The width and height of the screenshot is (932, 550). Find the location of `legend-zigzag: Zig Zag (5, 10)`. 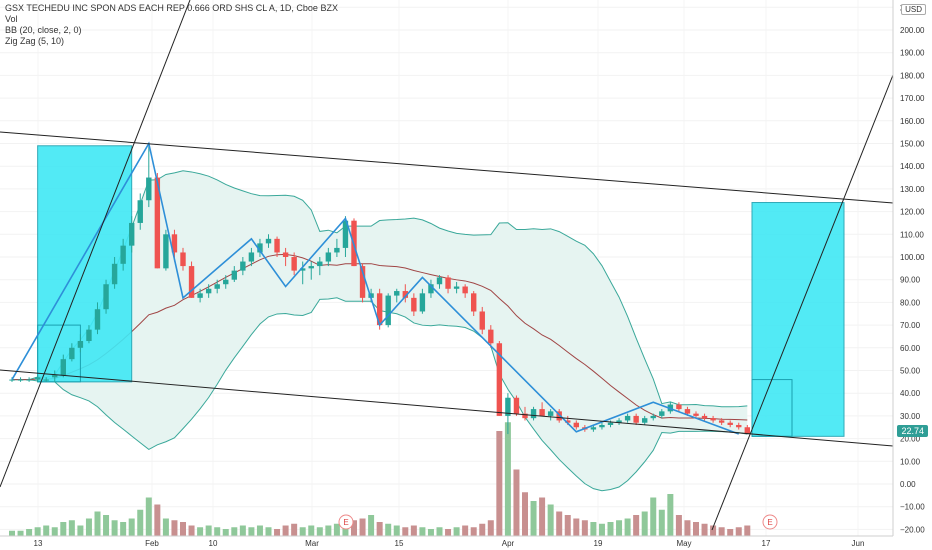

legend-zigzag: Zig Zag (5, 10) is located at coordinates (35, 41).